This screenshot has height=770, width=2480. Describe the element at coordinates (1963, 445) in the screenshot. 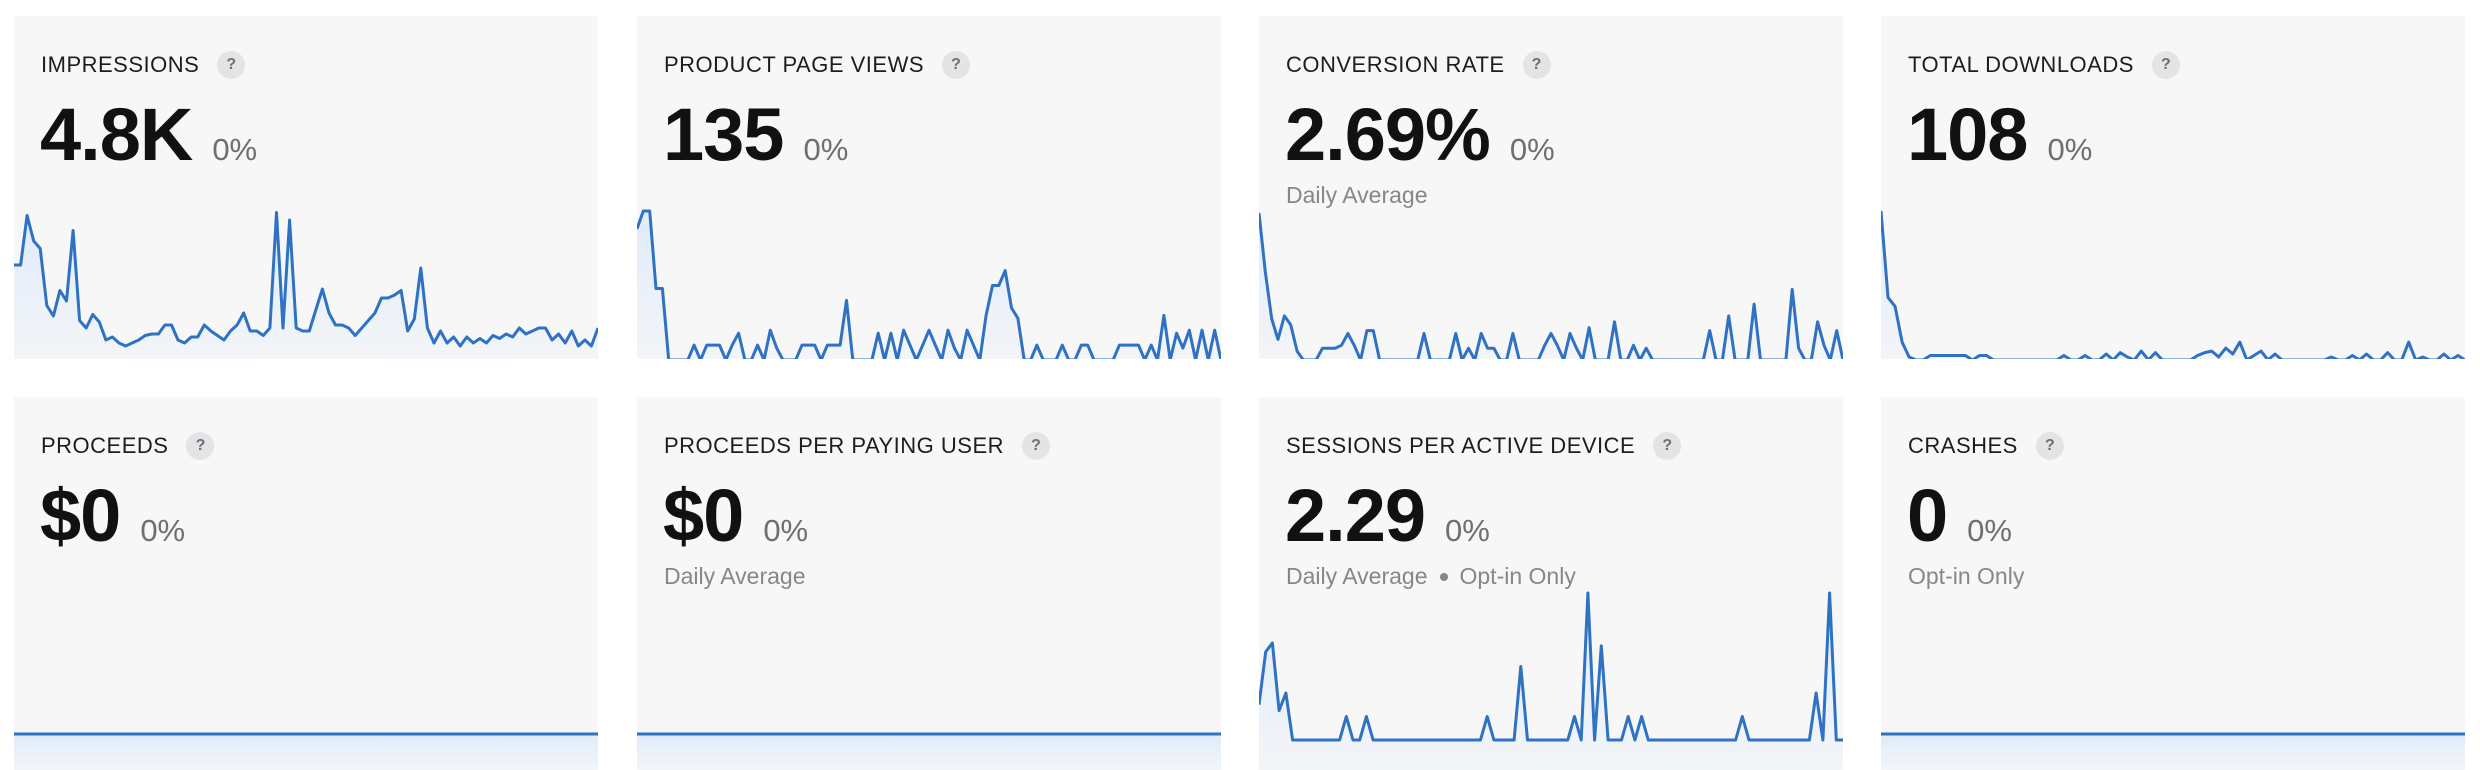

I see `metric-title: CRASHES` at that location.